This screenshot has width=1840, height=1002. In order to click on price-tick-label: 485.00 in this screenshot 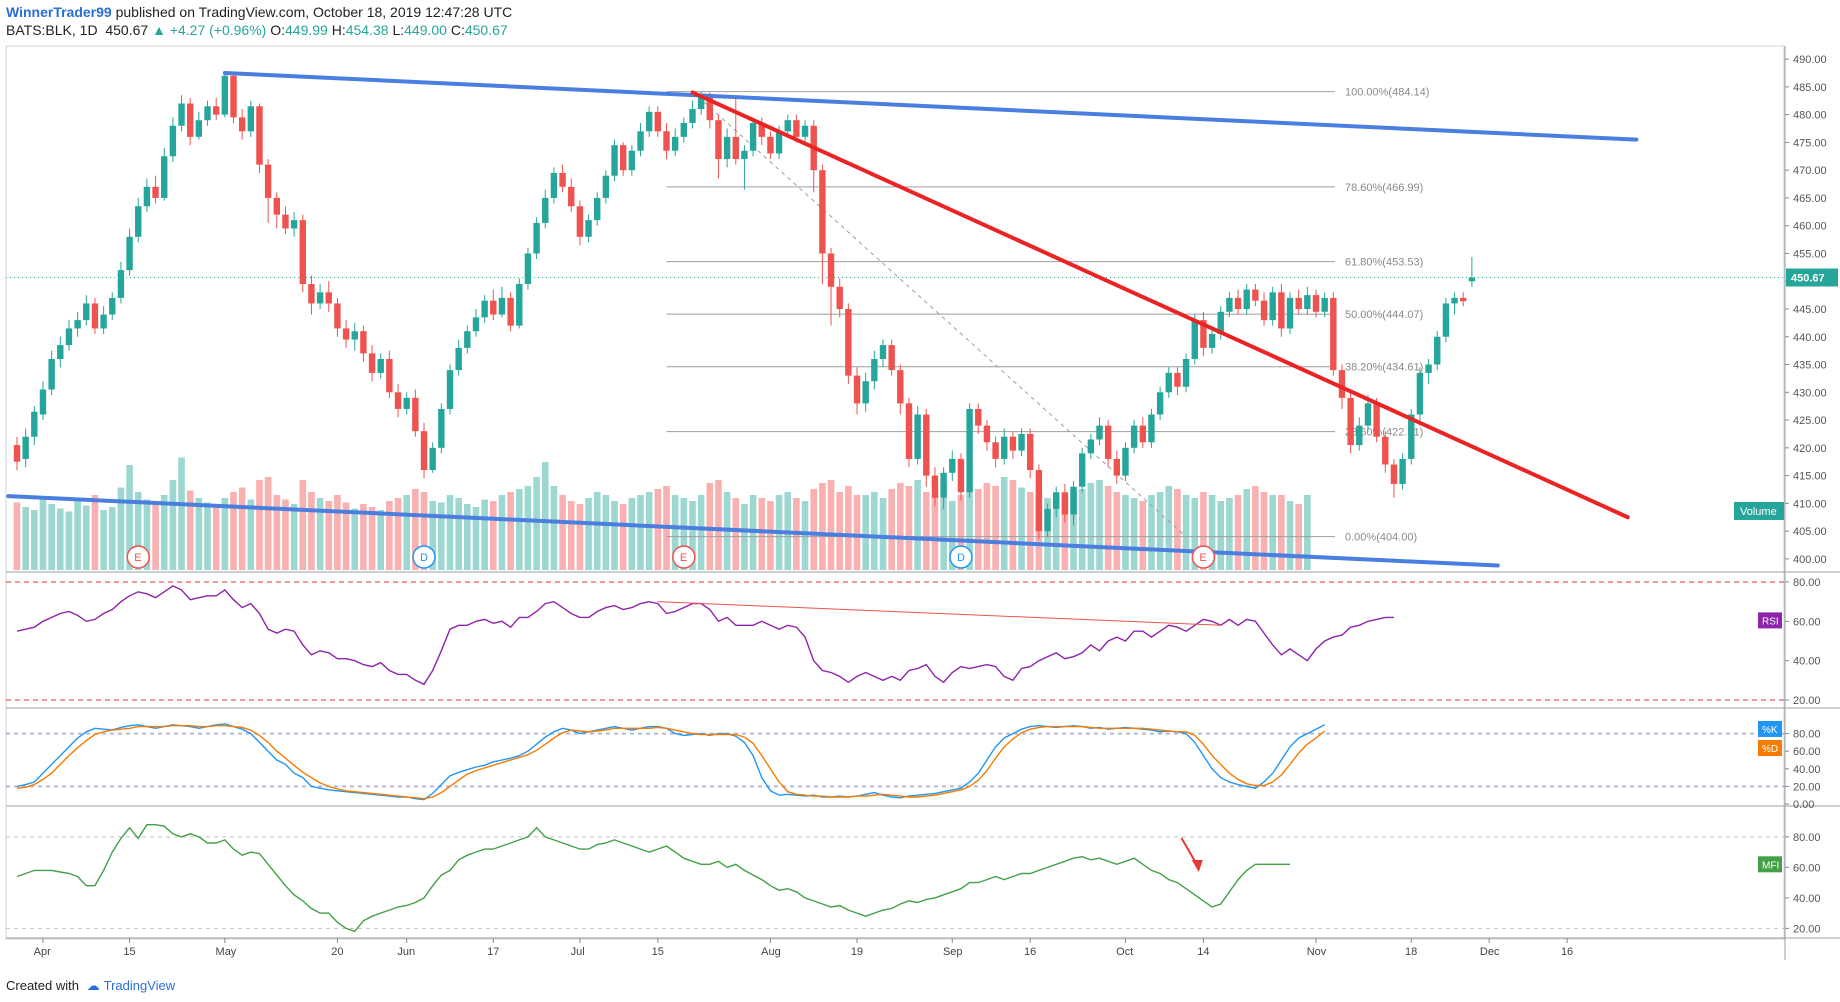, I will do `click(1810, 88)`.